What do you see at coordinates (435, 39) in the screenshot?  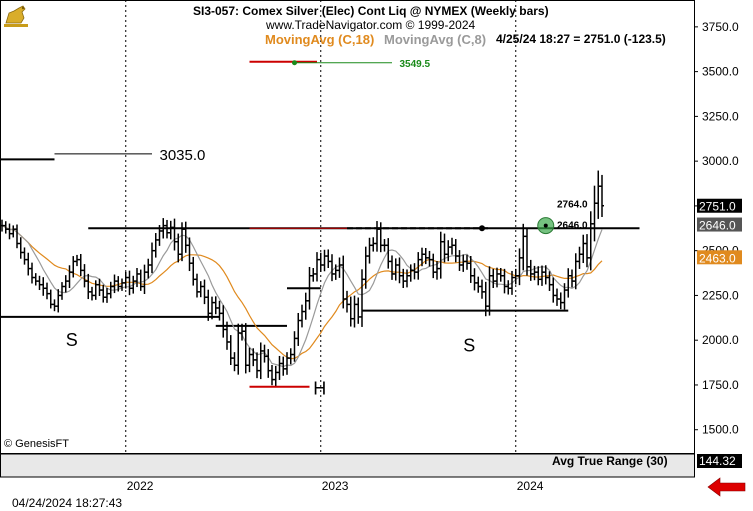 I see `ma8-legend: MovingAvg (C,8)` at bounding box center [435, 39].